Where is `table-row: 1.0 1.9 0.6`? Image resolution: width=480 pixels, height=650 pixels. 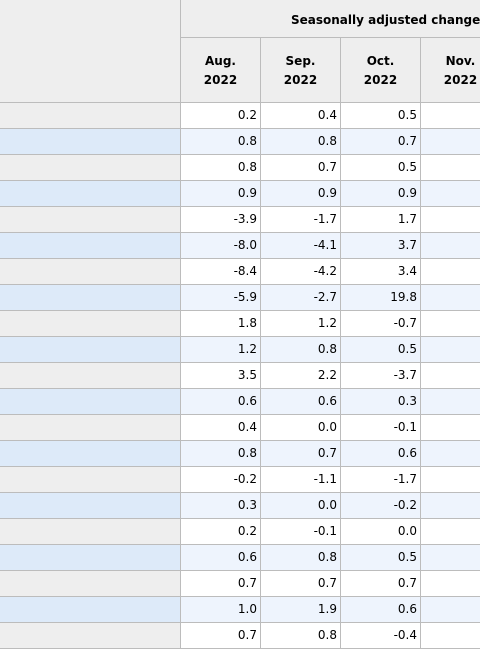 table-row: 1.0 1.9 0.6 is located at coordinates (330, 610).